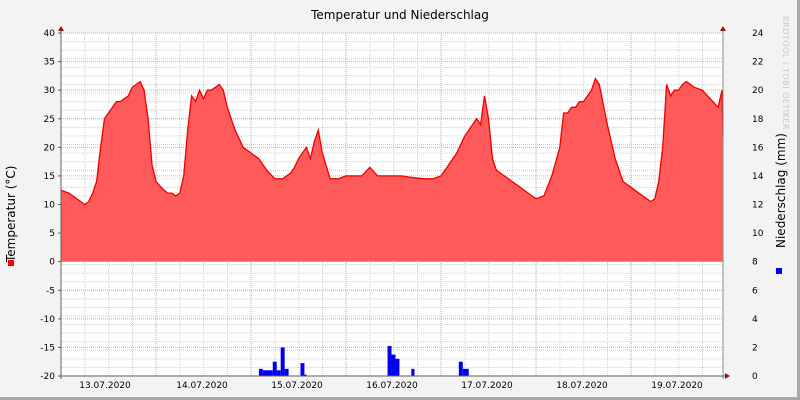 The height and width of the screenshot is (400, 800). I want to click on svg-text: 16, so click(758, 148).